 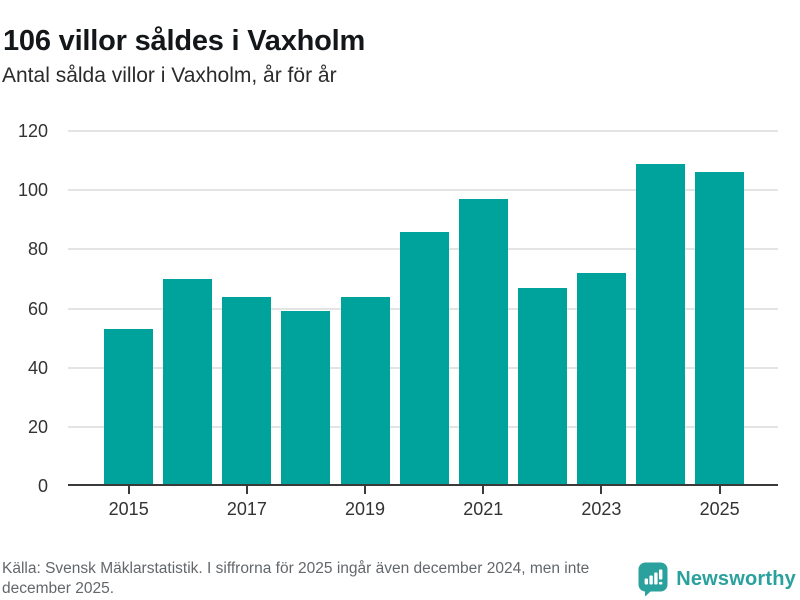 What do you see at coordinates (719, 490) in the screenshot?
I see `x-axis-tick-2025` at bounding box center [719, 490].